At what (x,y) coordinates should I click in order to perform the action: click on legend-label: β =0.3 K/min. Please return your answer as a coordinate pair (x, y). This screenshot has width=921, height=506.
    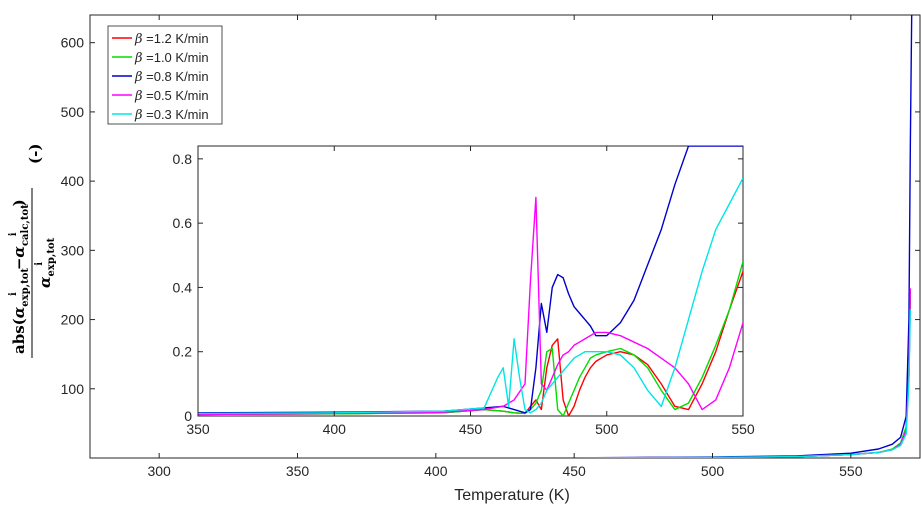
    Looking at the image, I should click on (171, 115).